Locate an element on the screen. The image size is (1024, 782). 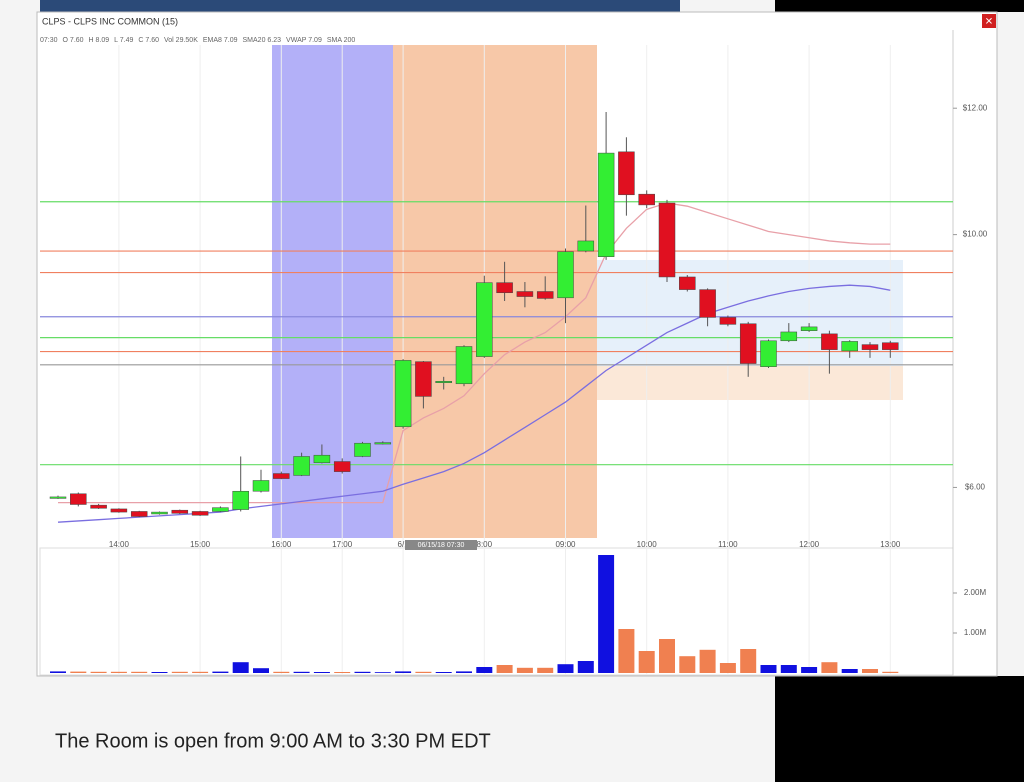
x-tick-label: 09:00 is located at coordinates (565, 544).